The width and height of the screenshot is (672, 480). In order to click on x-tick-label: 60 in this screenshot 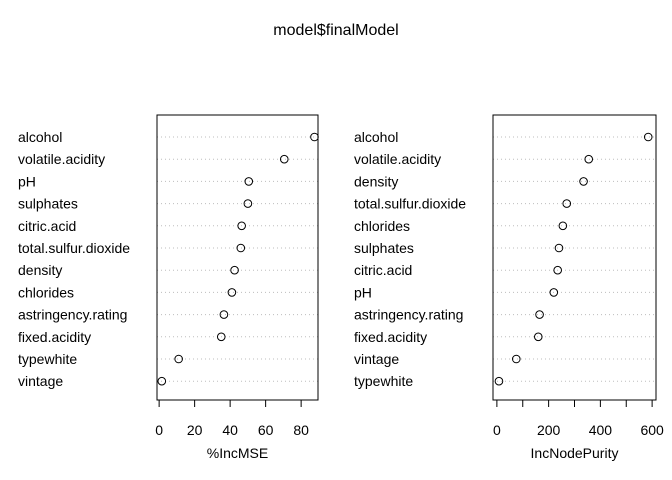, I will do `click(266, 430)`.